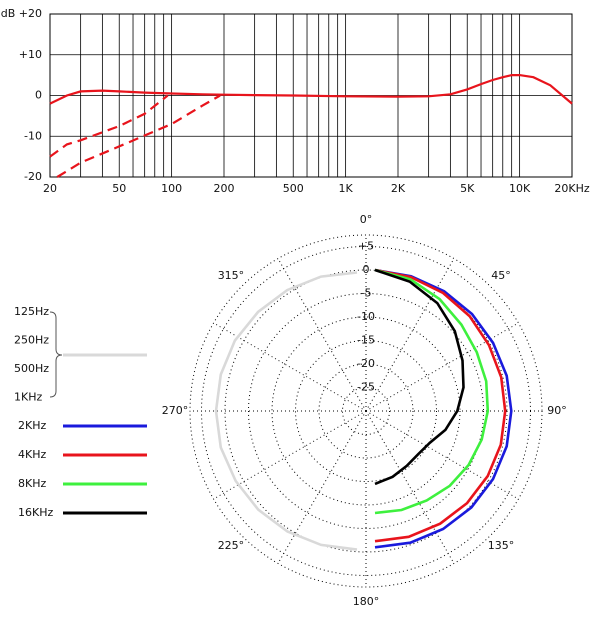 The width and height of the screenshot is (600, 618). What do you see at coordinates (50, 188) in the screenshot?
I see `x-tick-label: 20` at bounding box center [50, 188].